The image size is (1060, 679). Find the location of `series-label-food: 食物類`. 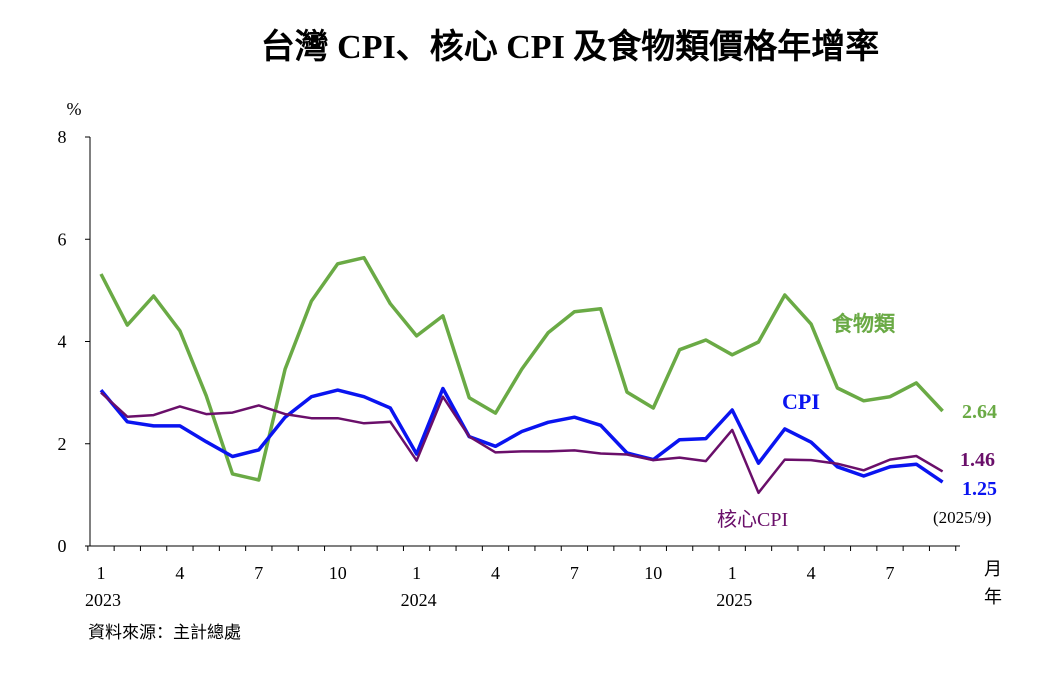

series-label-food: 食物類 is located at coordinates (864, 324).